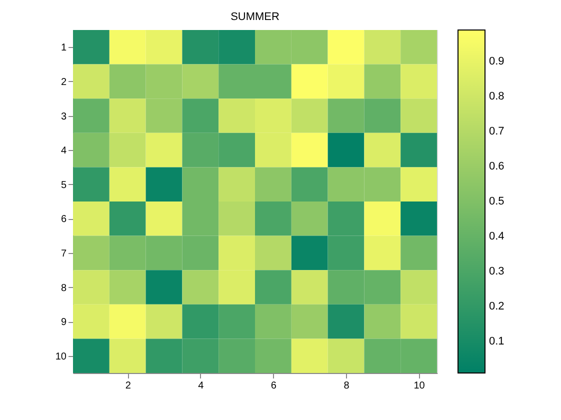  I want to click on y-tick-label: 9, so click(63, 322).